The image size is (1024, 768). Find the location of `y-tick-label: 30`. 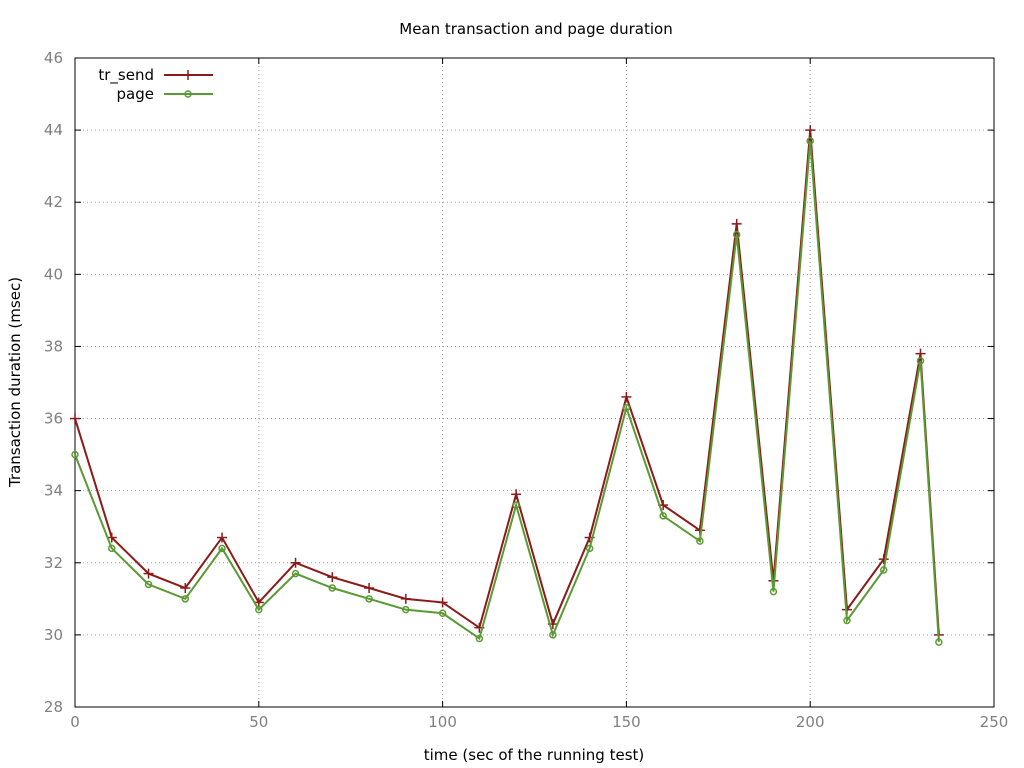

y-tick-label: 30 is located at coordinates (53, 635).